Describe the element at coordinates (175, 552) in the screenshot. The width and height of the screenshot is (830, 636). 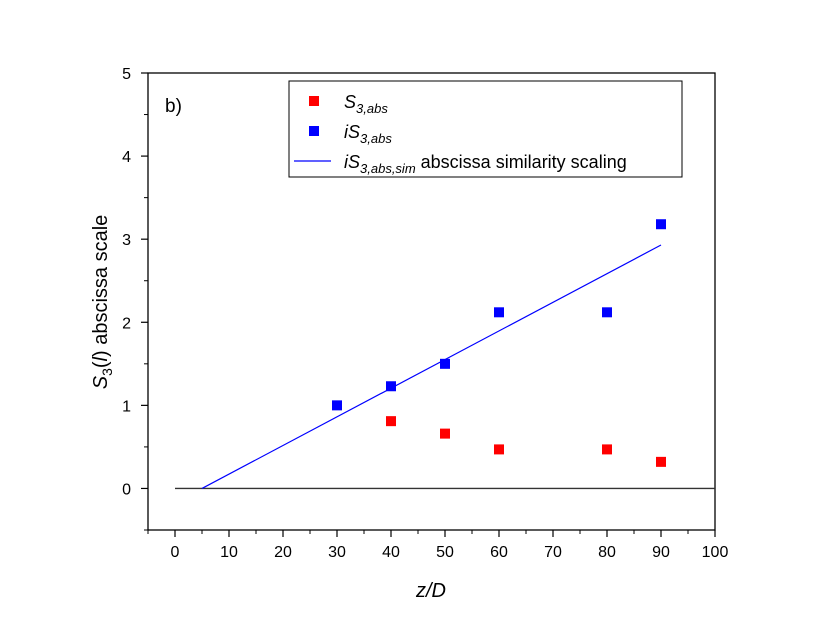
I see `x-tick-label: 0` at that location.